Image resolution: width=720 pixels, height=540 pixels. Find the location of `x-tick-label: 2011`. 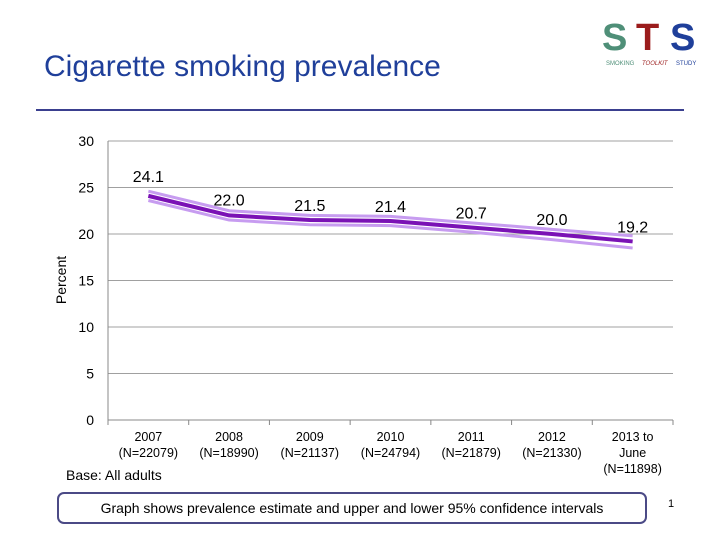

x-tick-label: 2011 is located at coordinates (471, 437).